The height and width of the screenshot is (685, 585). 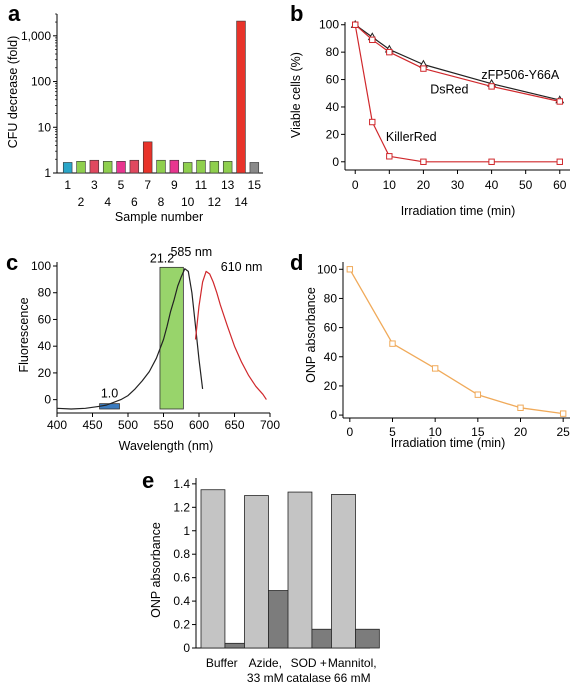 I want to click on y-tick-label-c: 80, so click(x=45, y=293).